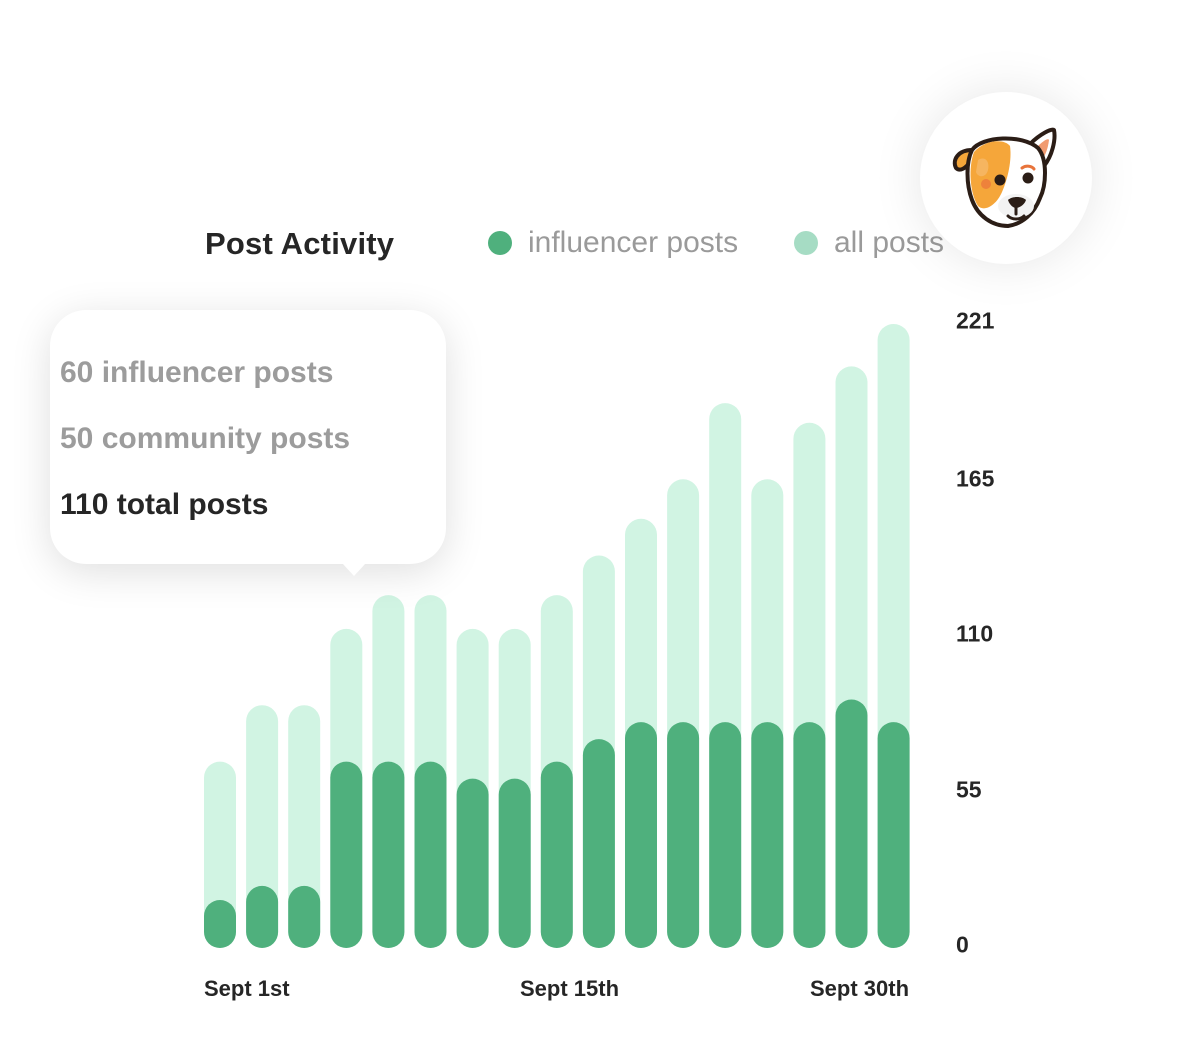 This screenshot has width=1192, height=1038. Describe the element at coordinates (860, 988) in the screenshot. I see `x-tick-label: Sept 30th` at that location.